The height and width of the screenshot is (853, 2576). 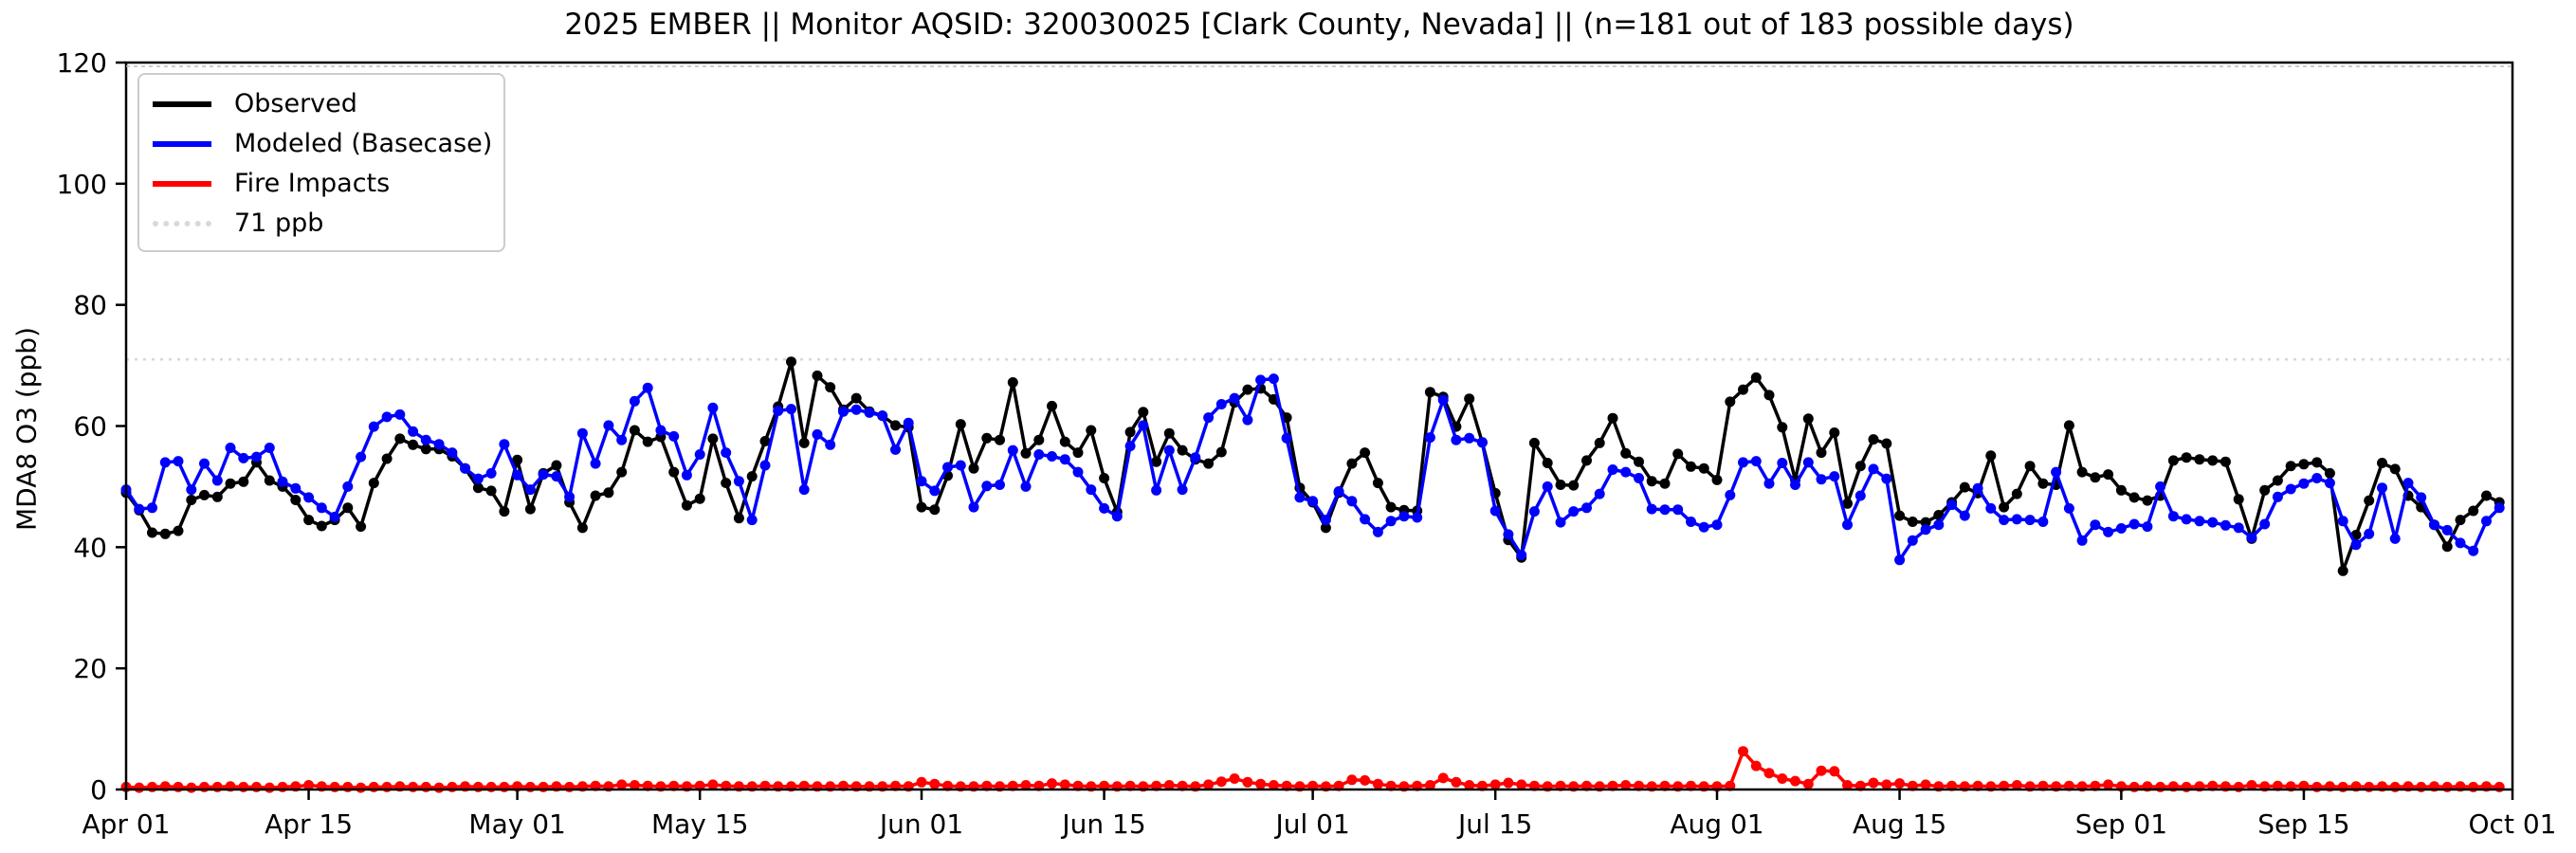 I want to click on svg-text: 60, so click(x=90, y=427).